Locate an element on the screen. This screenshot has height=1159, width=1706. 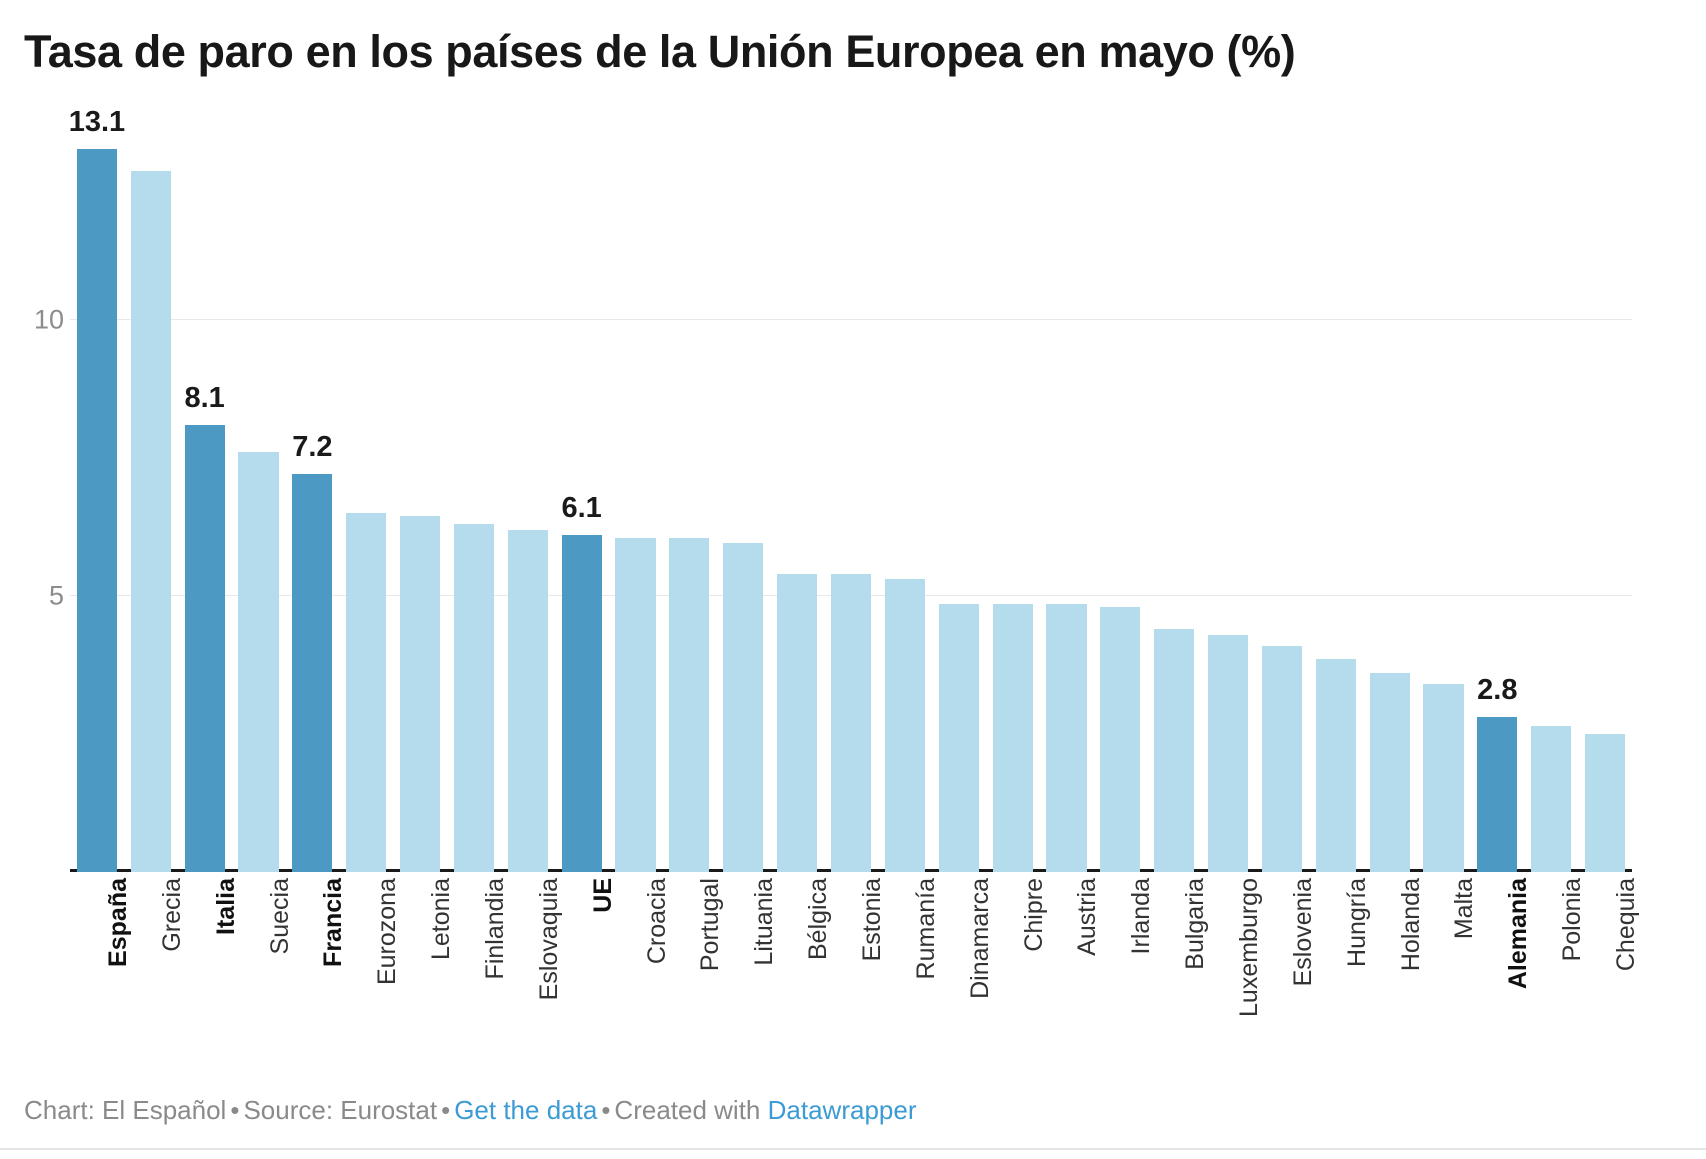
footer-source: Source: Eurostat is located at coordinates (340, 1110).